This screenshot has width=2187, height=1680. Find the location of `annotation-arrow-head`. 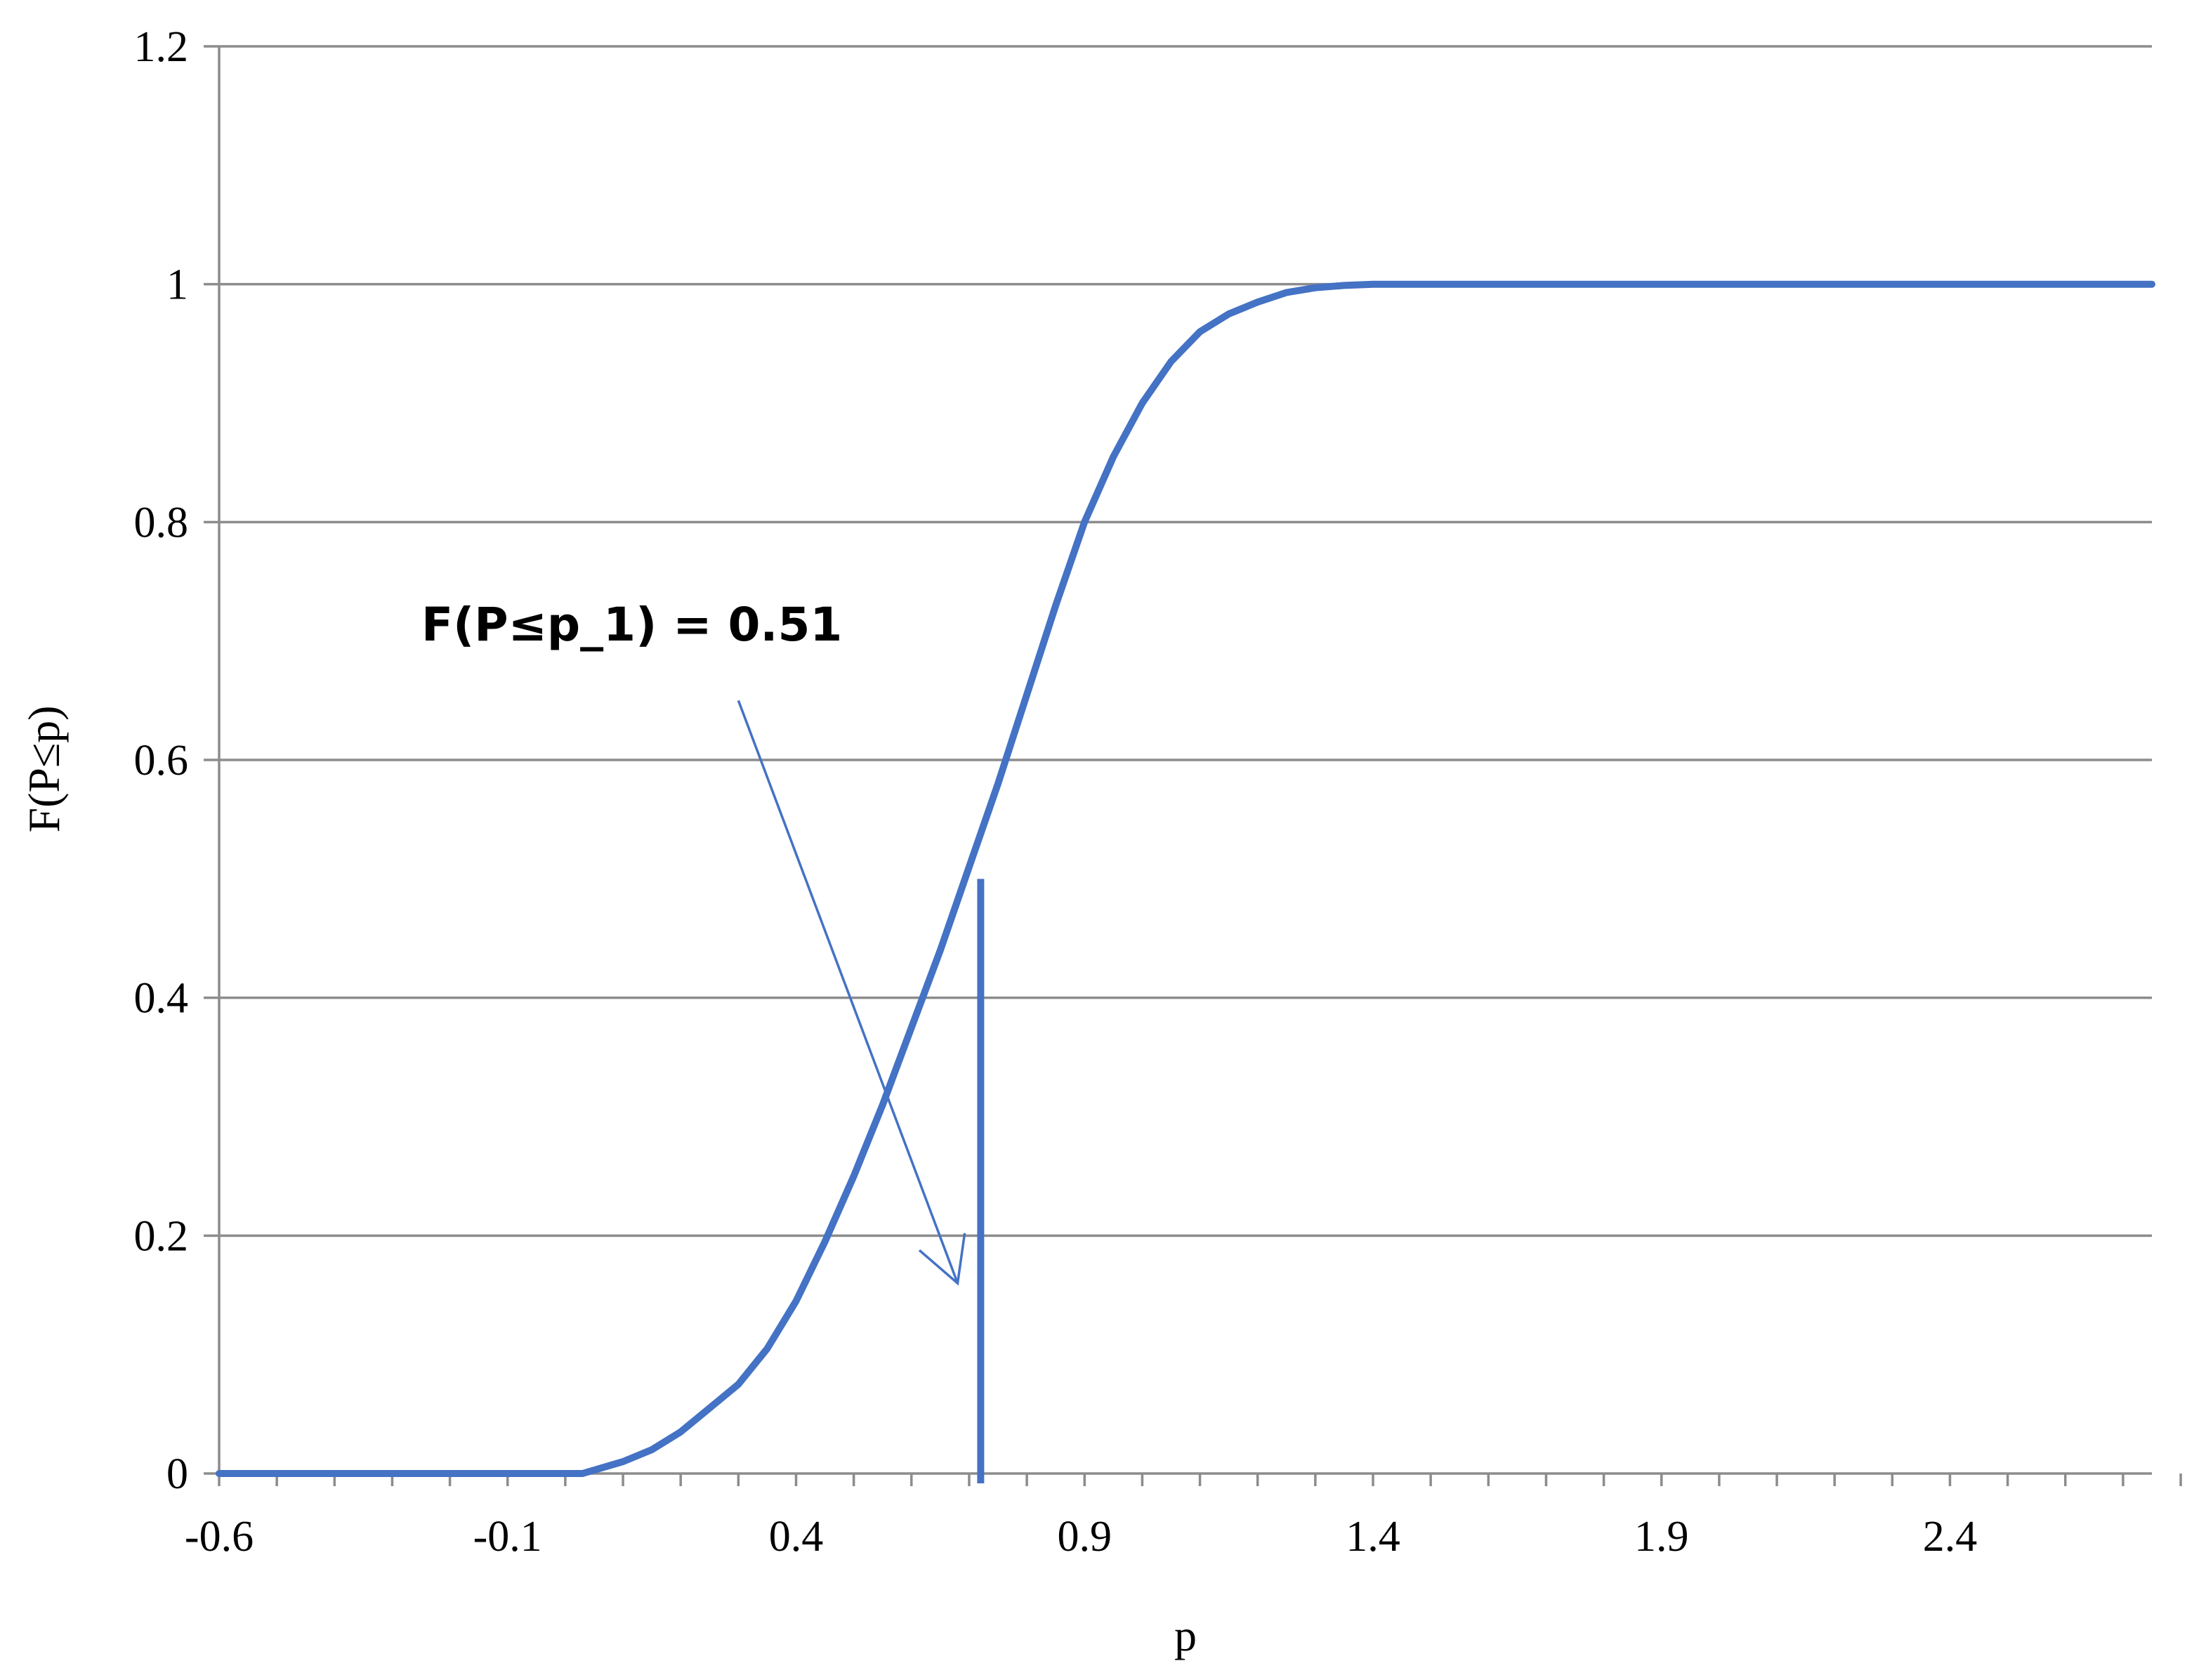

annotation-arrow-head is located at coordinates (942, 1259).